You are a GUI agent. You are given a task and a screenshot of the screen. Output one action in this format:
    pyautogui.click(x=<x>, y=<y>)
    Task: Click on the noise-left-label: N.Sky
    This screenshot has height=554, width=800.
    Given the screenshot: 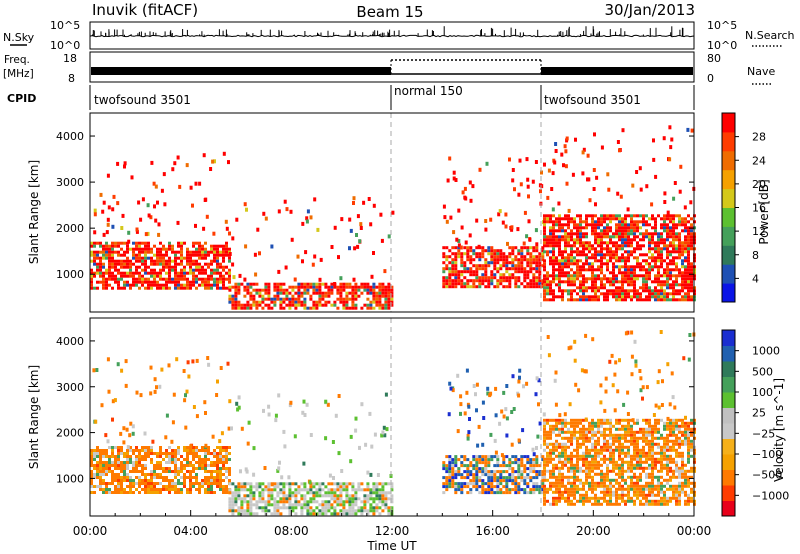 What is the action you would take?
    pyautogui.click(x=19, y=37)
    